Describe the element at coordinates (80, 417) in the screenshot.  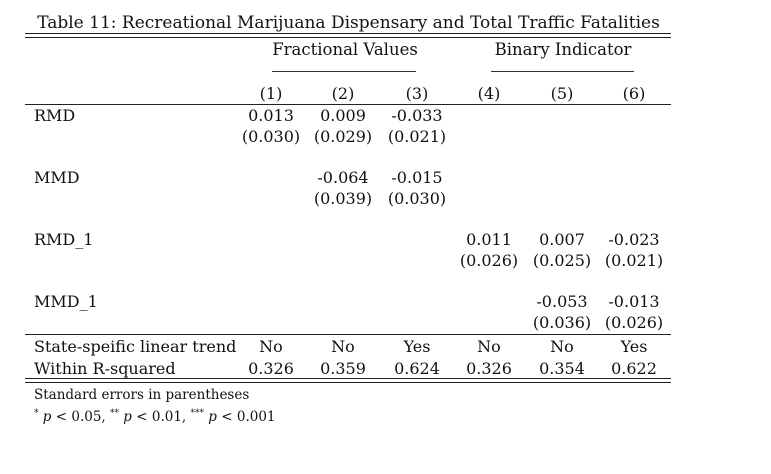
I see `threshold-1: < 0.05,` at that location.